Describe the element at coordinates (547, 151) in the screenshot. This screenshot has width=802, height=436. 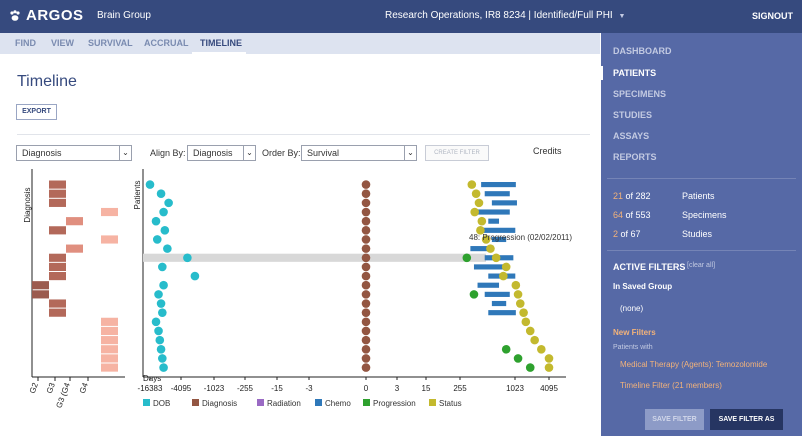
I see `credits-link: Credits` at that location.